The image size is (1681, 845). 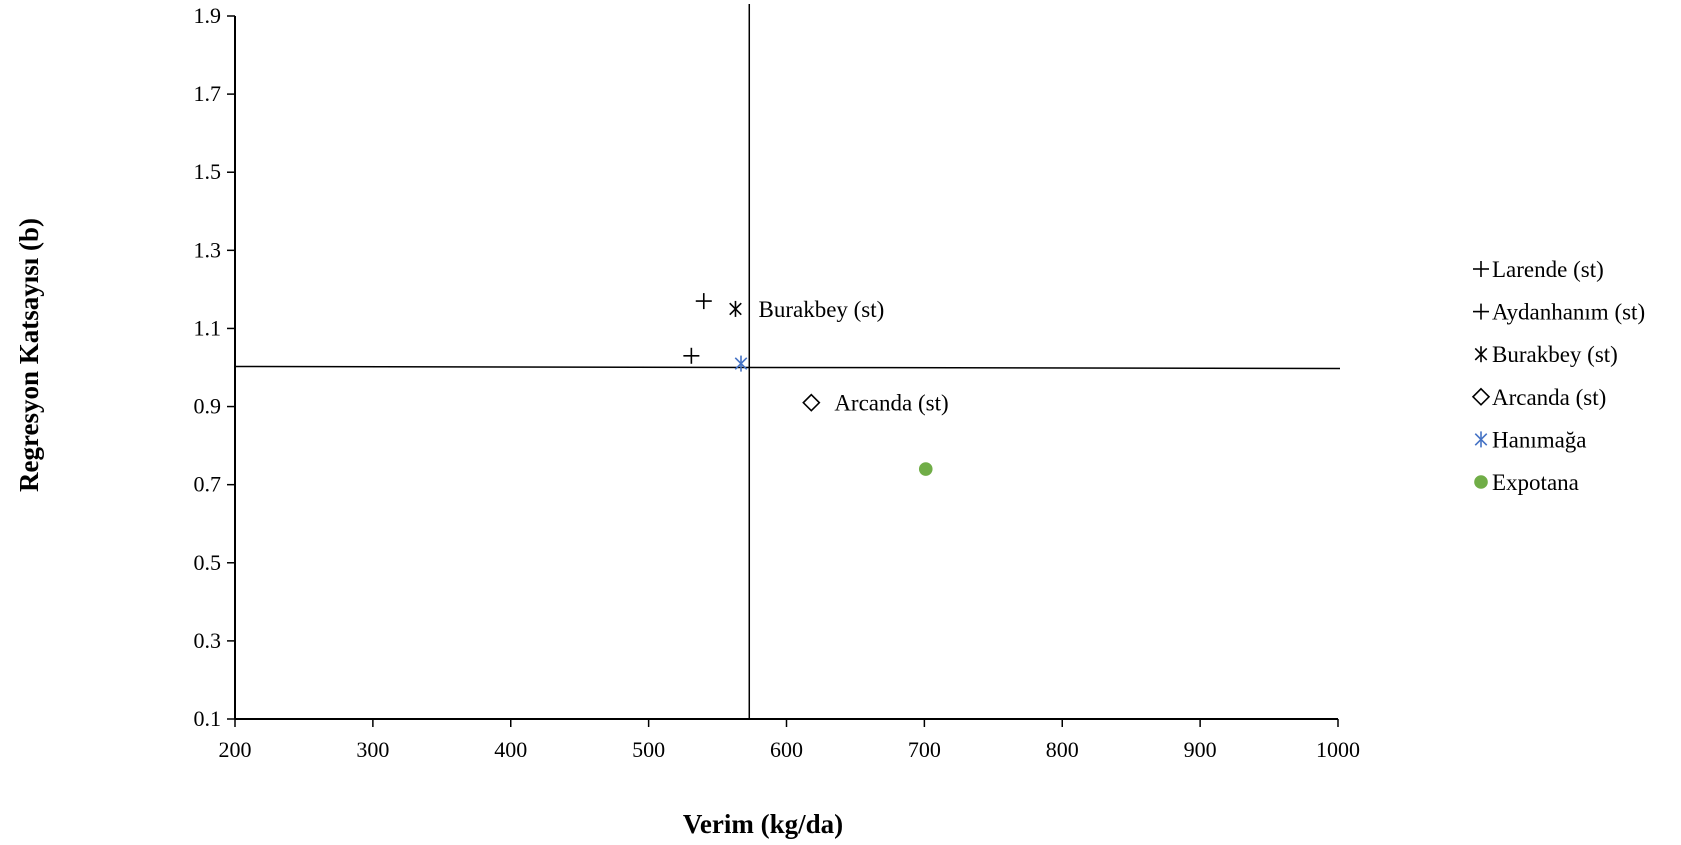 What do you see at coordinates (372, 749) in the screenshot?
I see `x-tick-label: 300` at bounding box center [372, 749].